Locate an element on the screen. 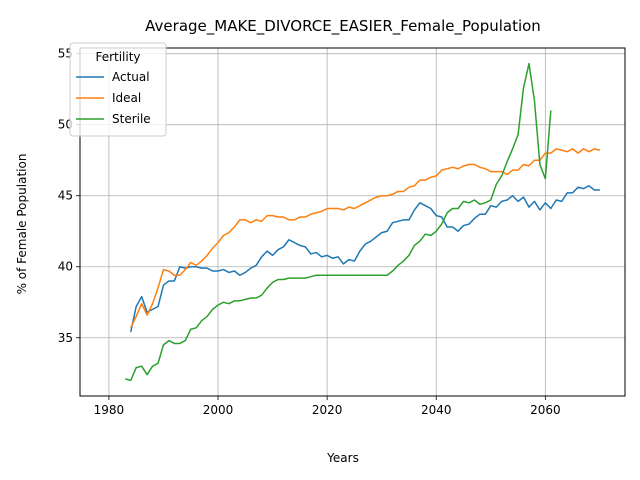  legend-box is located at coordinates (118, 89).